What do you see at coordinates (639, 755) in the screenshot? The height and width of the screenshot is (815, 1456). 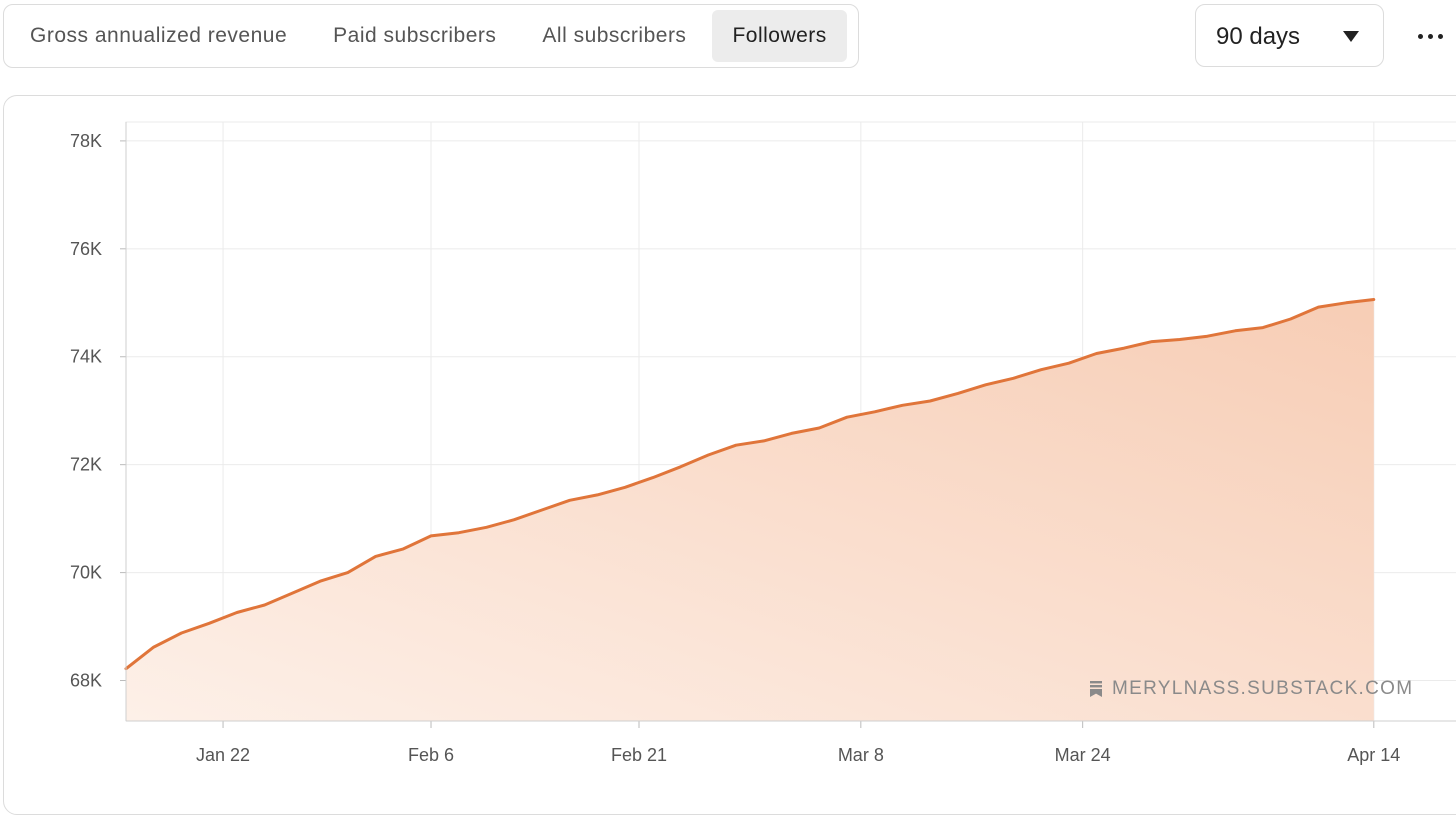 I see `x-tick-label: Feb 21` at bounding box center [639, 755].